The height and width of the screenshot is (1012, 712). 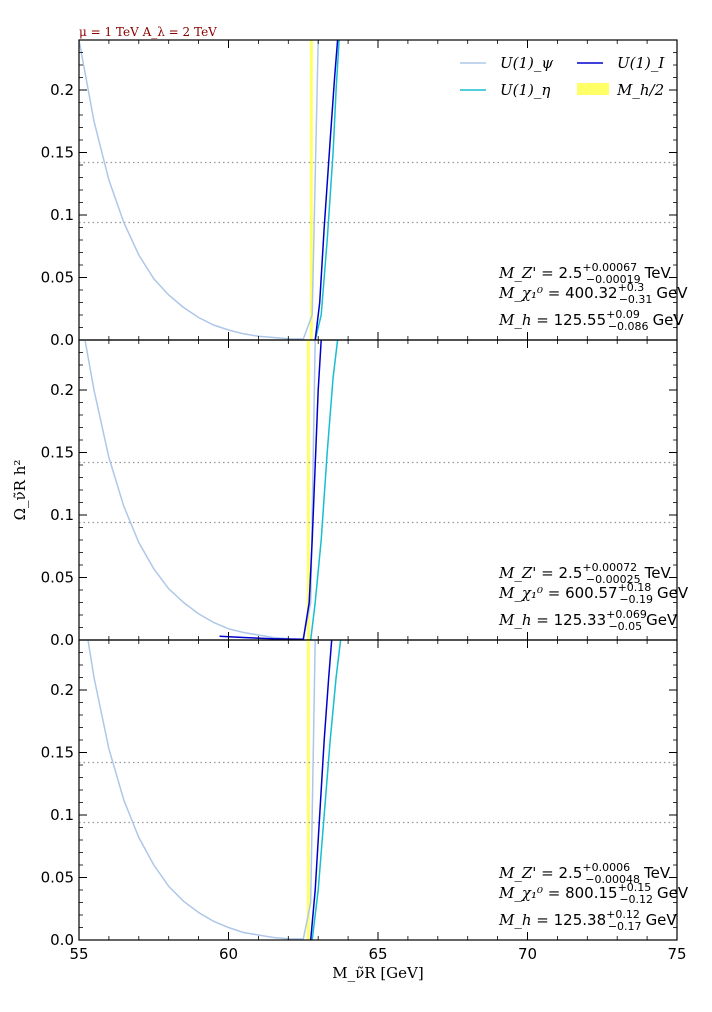 I want to click on annotation-value: 125.38, so click(x=580, y=920).